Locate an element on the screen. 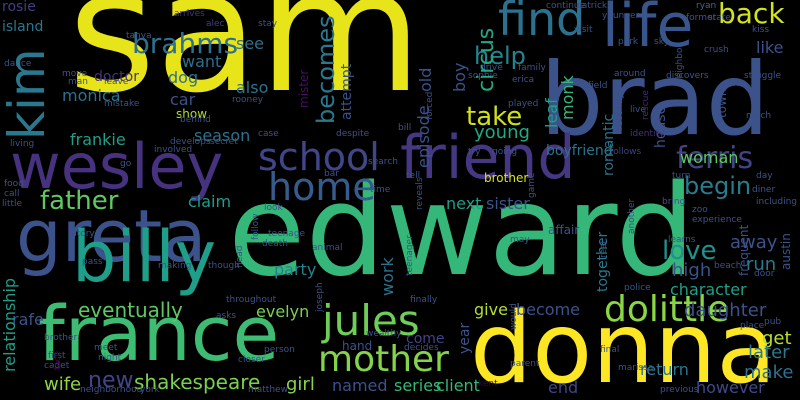 This screenshot has width=800, height=400. word: dog is located at coordinates (183, 77).